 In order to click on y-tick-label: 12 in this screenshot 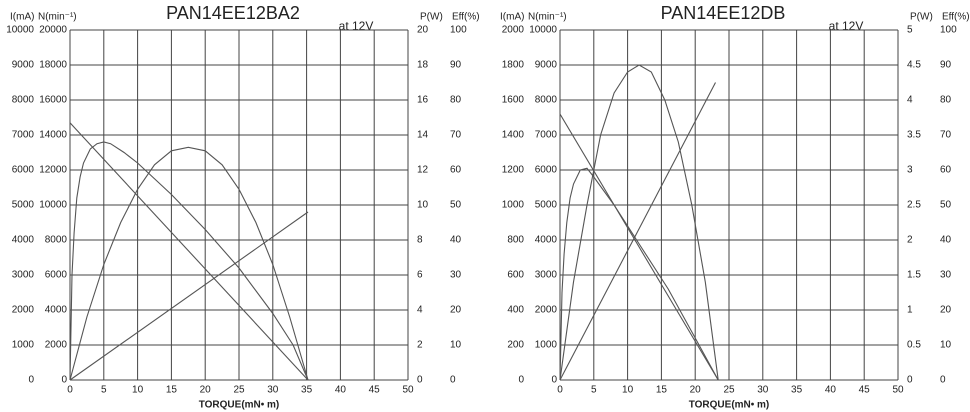, I will do `click(423, 170)`.